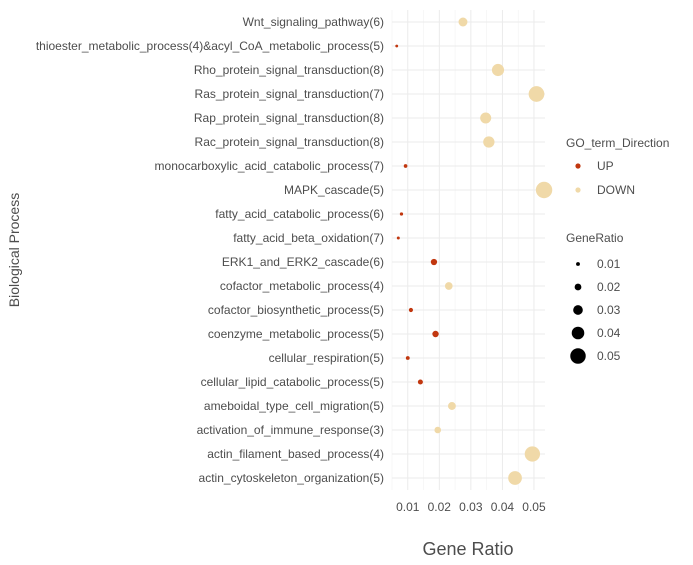 This screenshot has width=693, height=565. I want to click on y-tick-label: Rac_protein_signal_transduction(8), so click(289, 142).